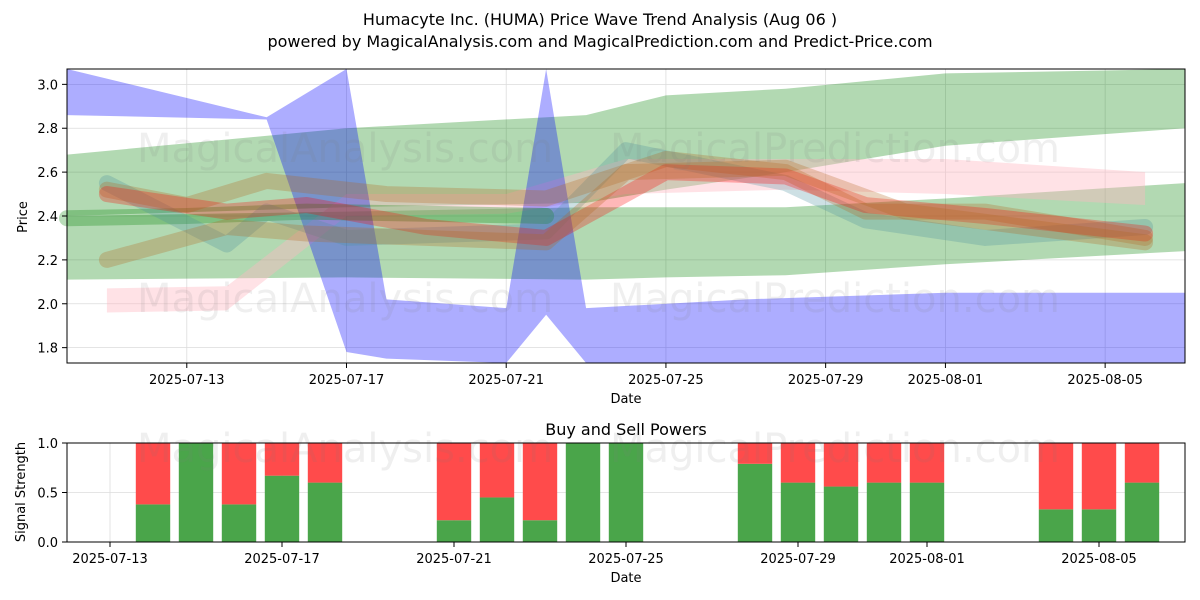 This screenshot has width=1200, height=600. What do you see at coordinates (47, 494) in the screenshot?
I see `signal-ytick-label-1: 0.5` at bounding box center [47, 494].